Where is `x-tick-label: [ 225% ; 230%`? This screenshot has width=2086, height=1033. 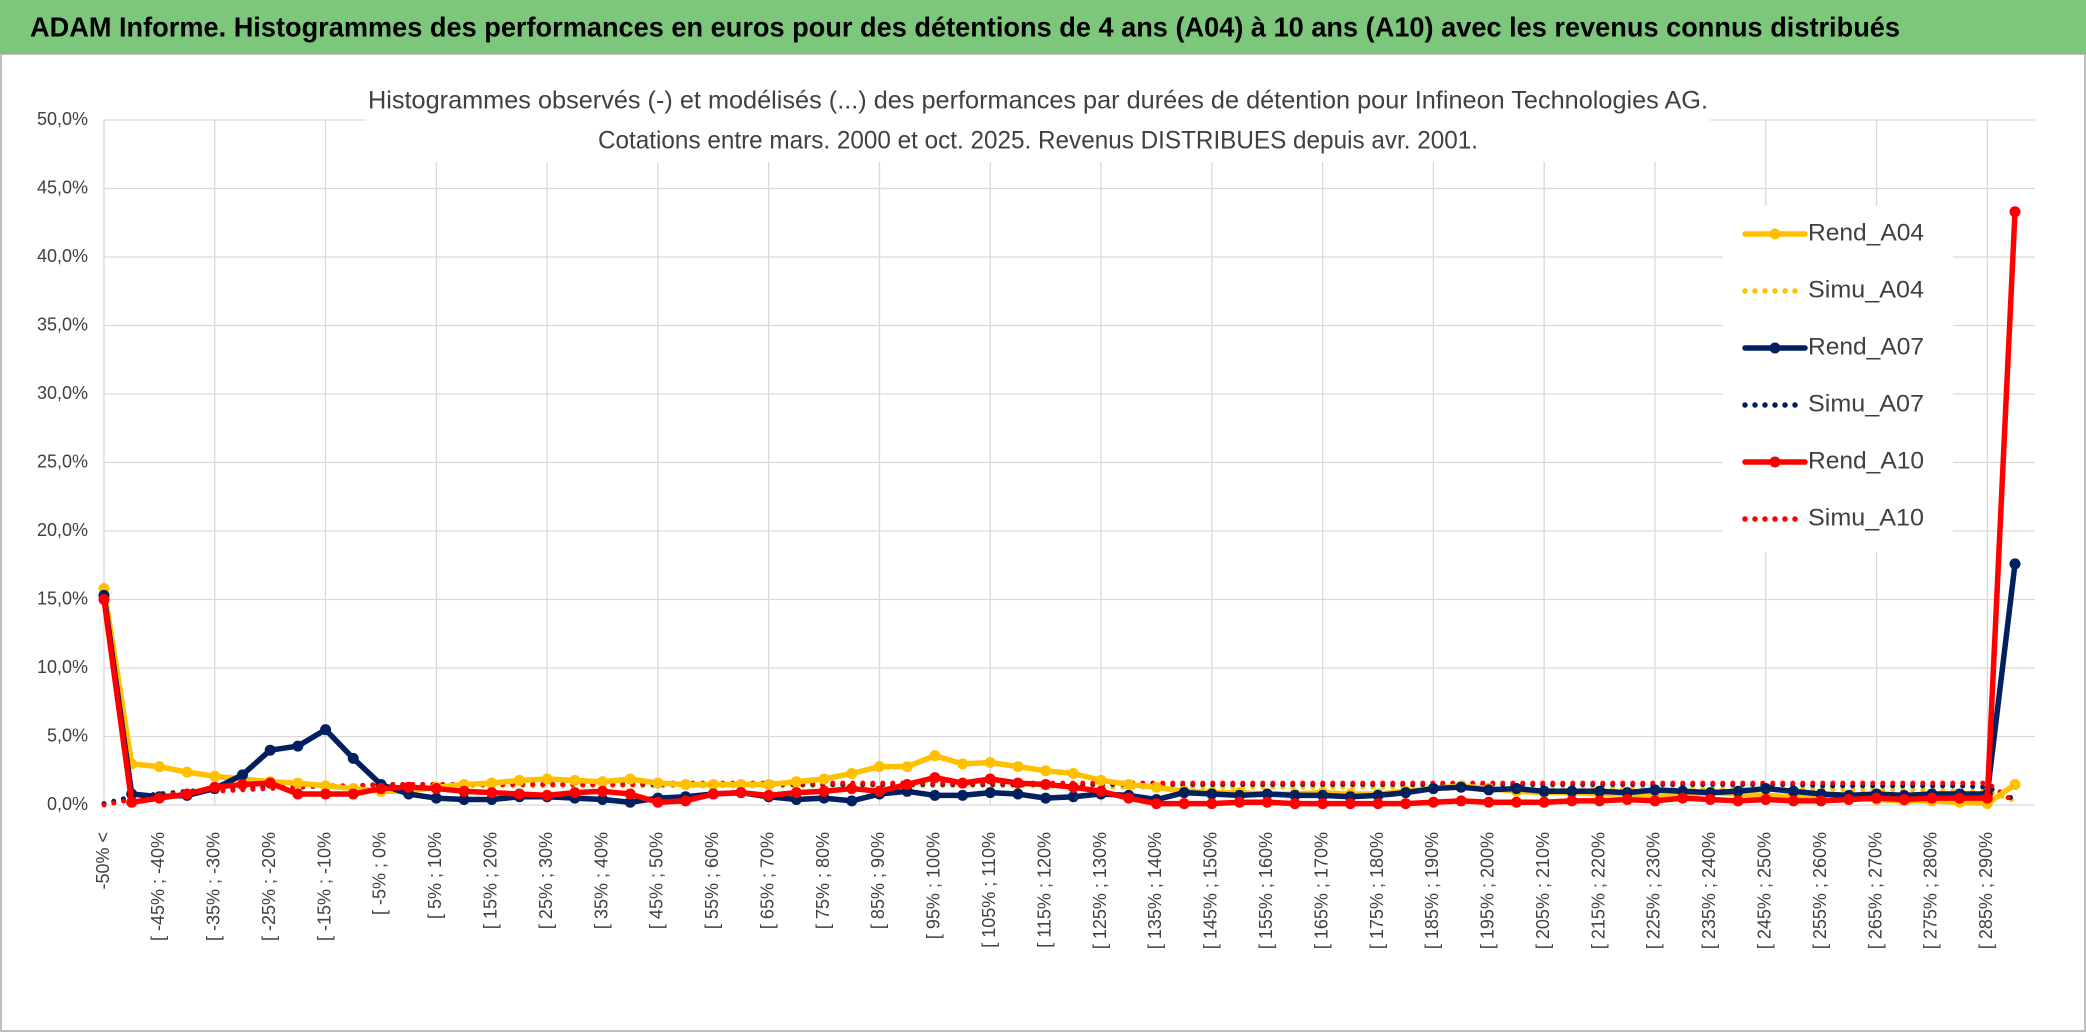 x-tick-label: [ 225% ; 230% is located at coordinates (1654, 890).